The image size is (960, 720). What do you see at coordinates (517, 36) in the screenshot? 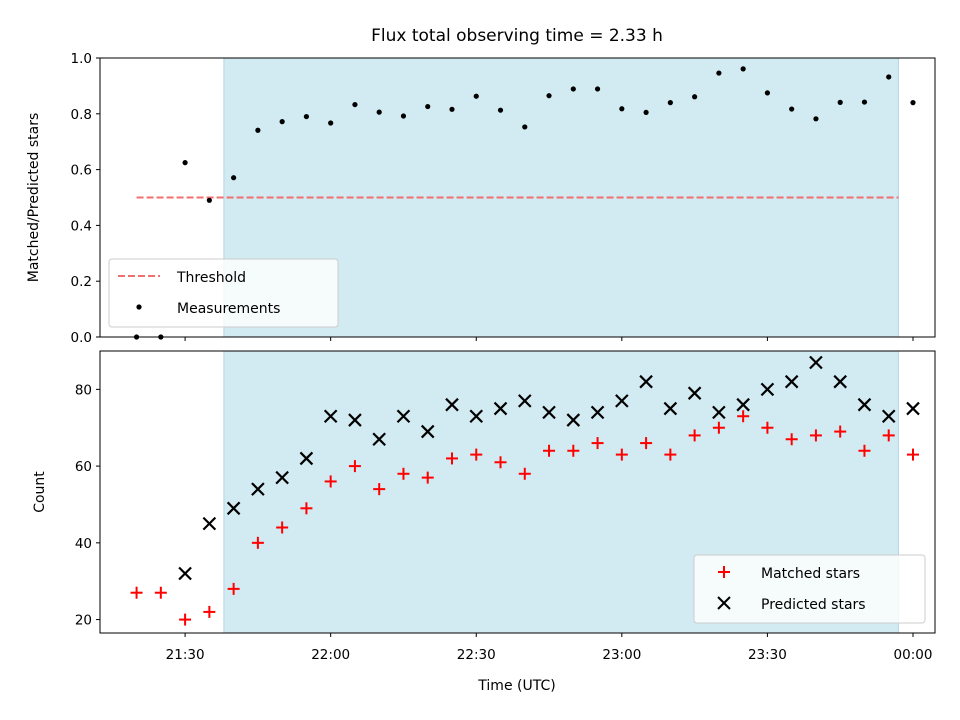
I see `chart-title: Flux total observing time = 2.33 h` at bounding box center [517, 36].